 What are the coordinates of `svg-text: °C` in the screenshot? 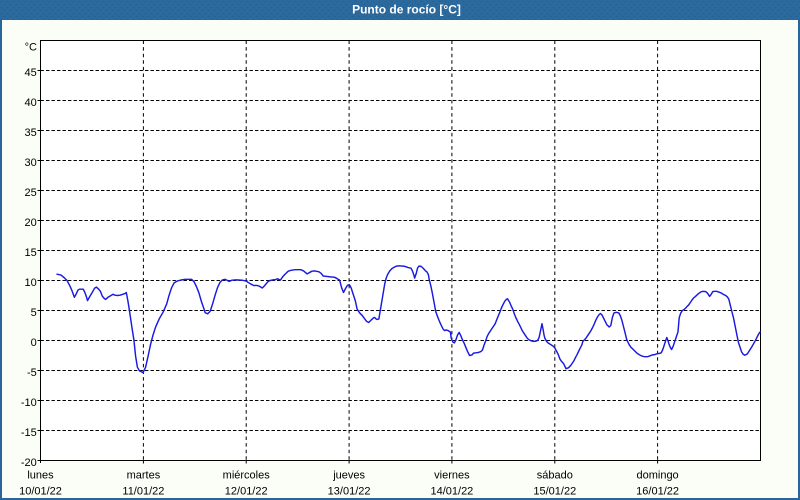 It's located at (31, 47).